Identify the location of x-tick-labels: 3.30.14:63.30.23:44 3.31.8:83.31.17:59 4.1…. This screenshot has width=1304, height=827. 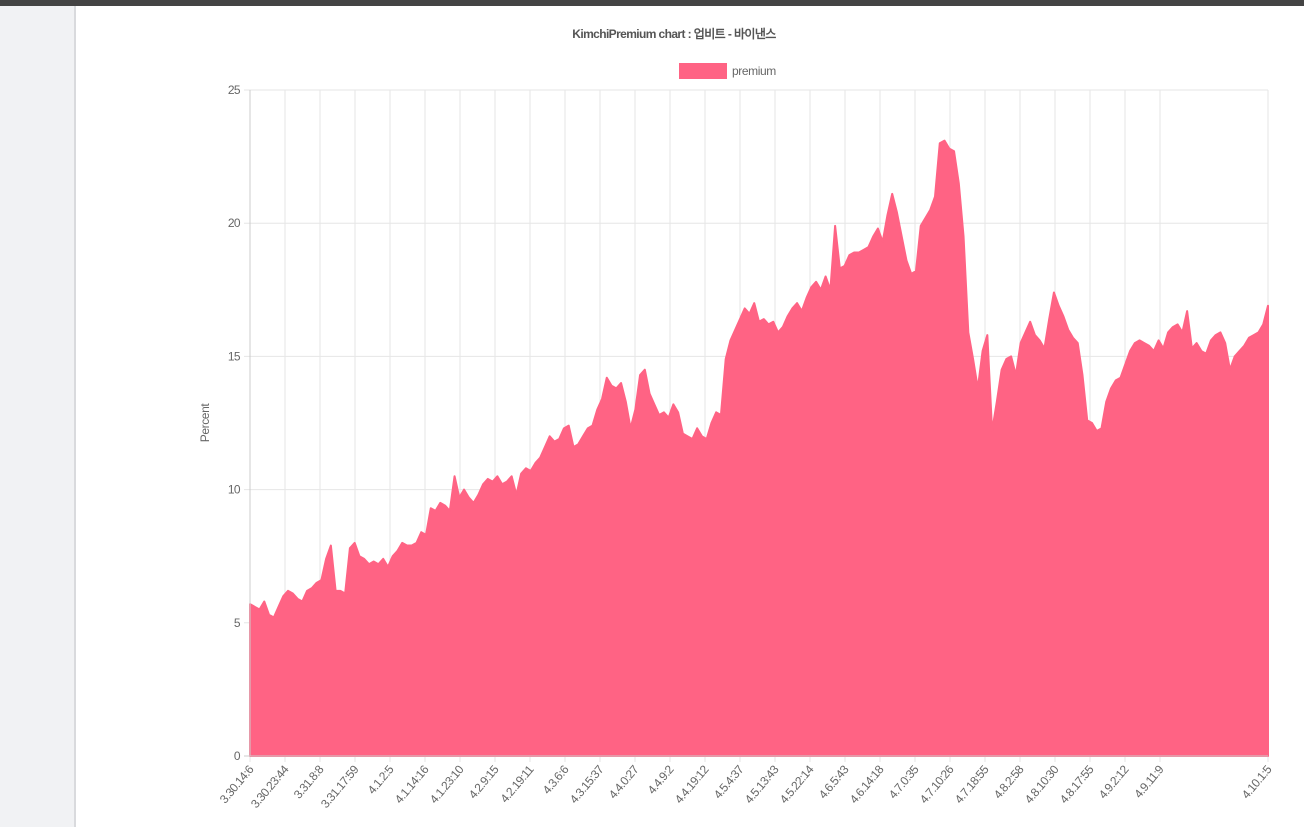
(746, 786).